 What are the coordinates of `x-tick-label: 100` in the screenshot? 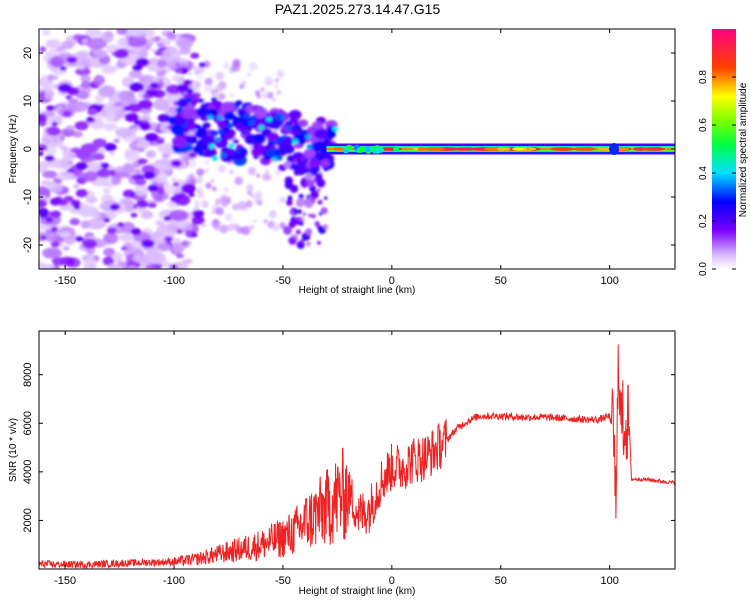 It's located at (609, 581).